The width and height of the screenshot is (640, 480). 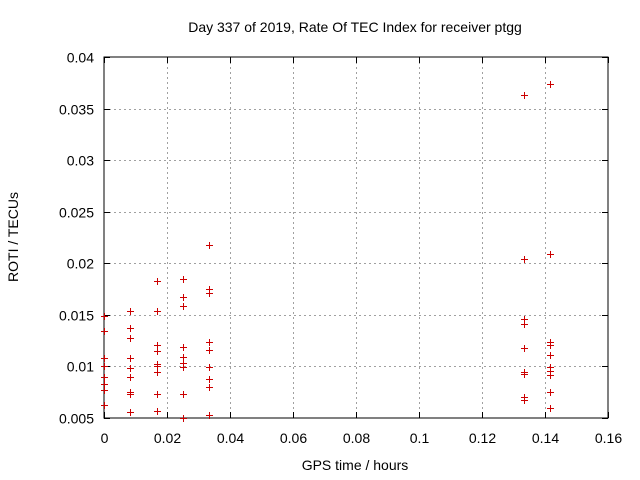 I want to click on y-tick-label: 0.02, so click(x=80, y=264).